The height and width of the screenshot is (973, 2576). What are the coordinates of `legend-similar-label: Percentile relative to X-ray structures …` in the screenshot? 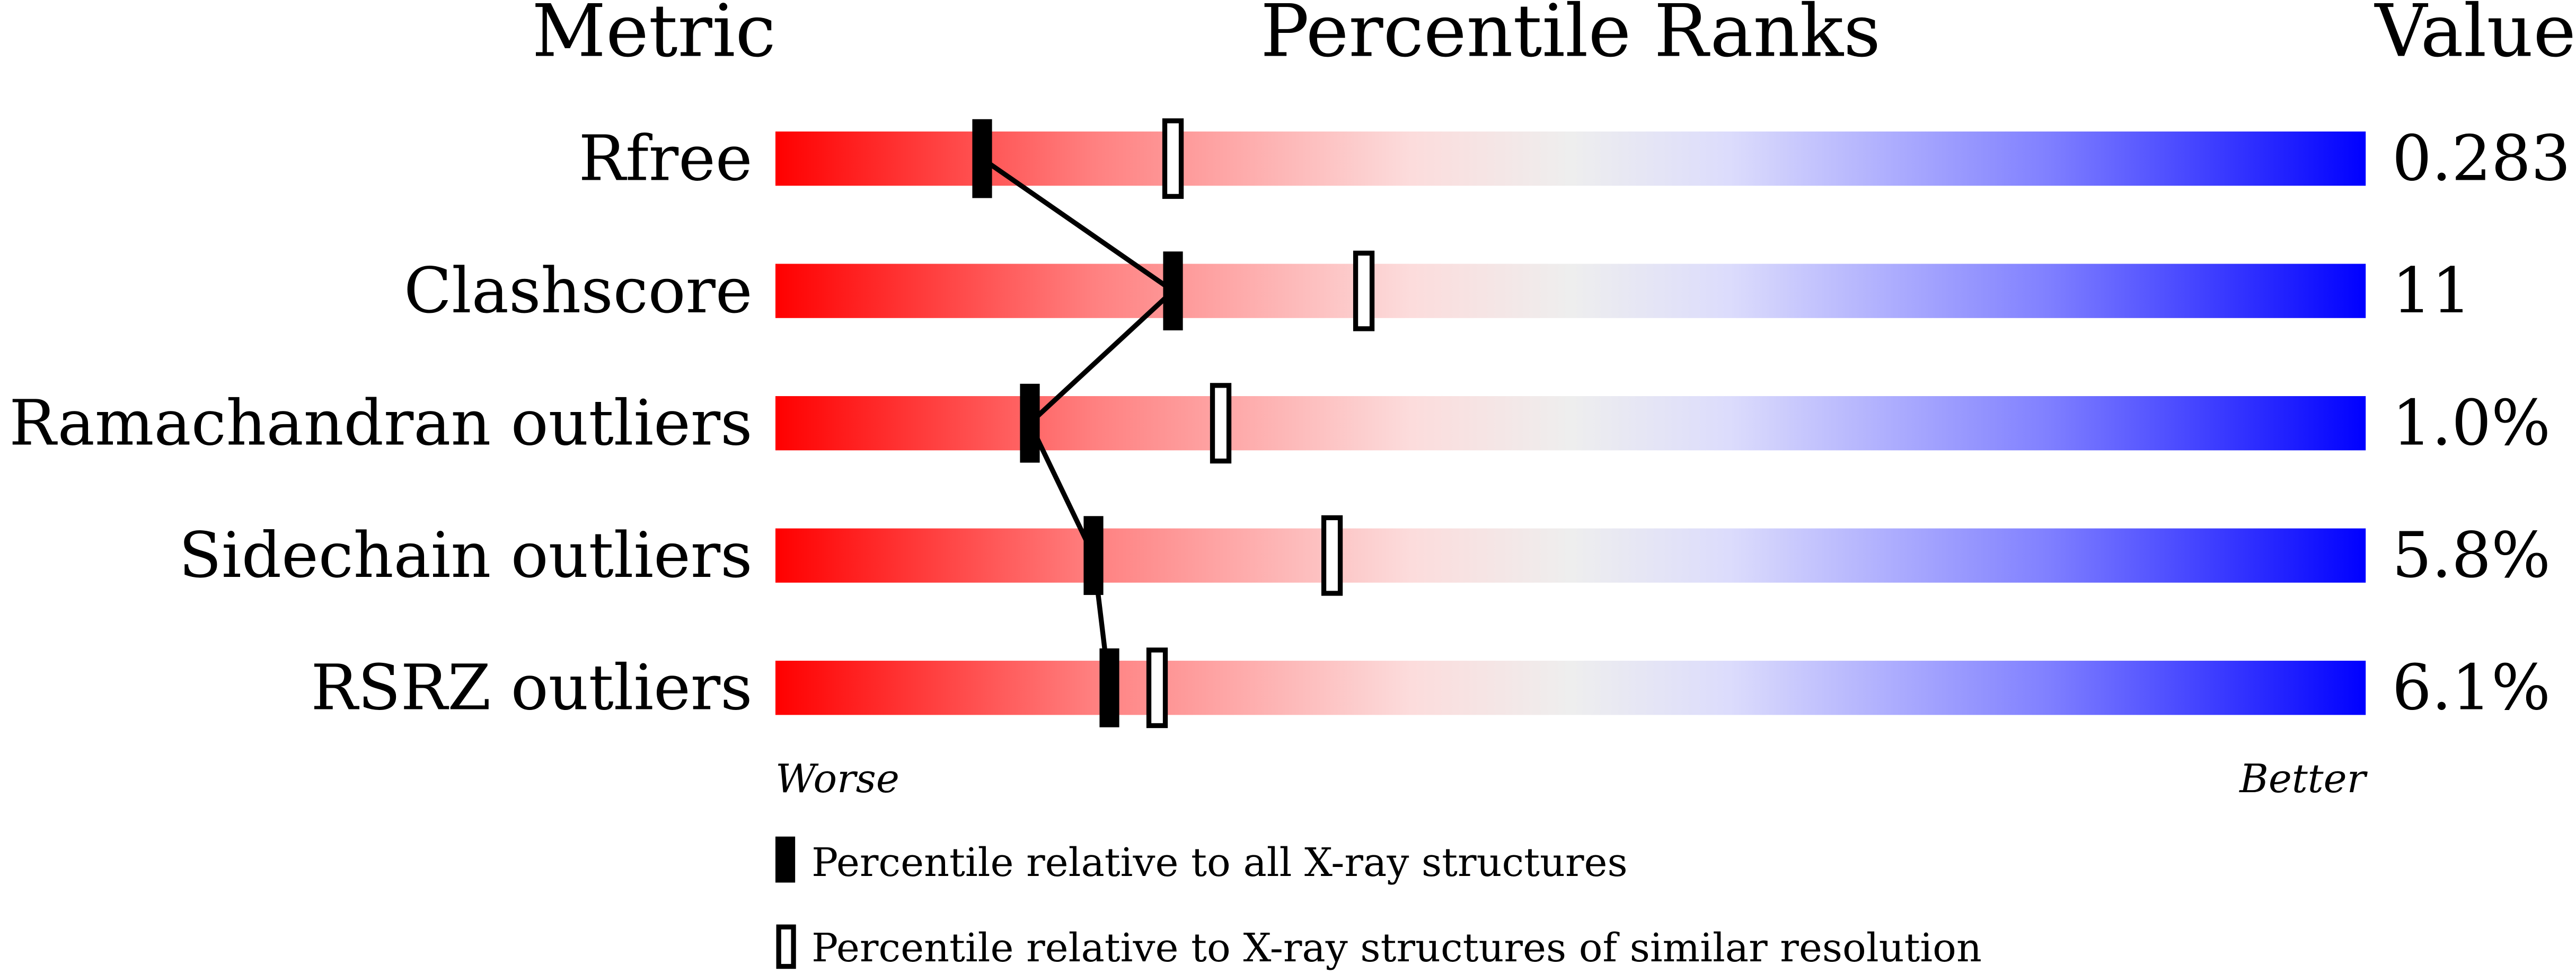 It's located at (1396, 948).